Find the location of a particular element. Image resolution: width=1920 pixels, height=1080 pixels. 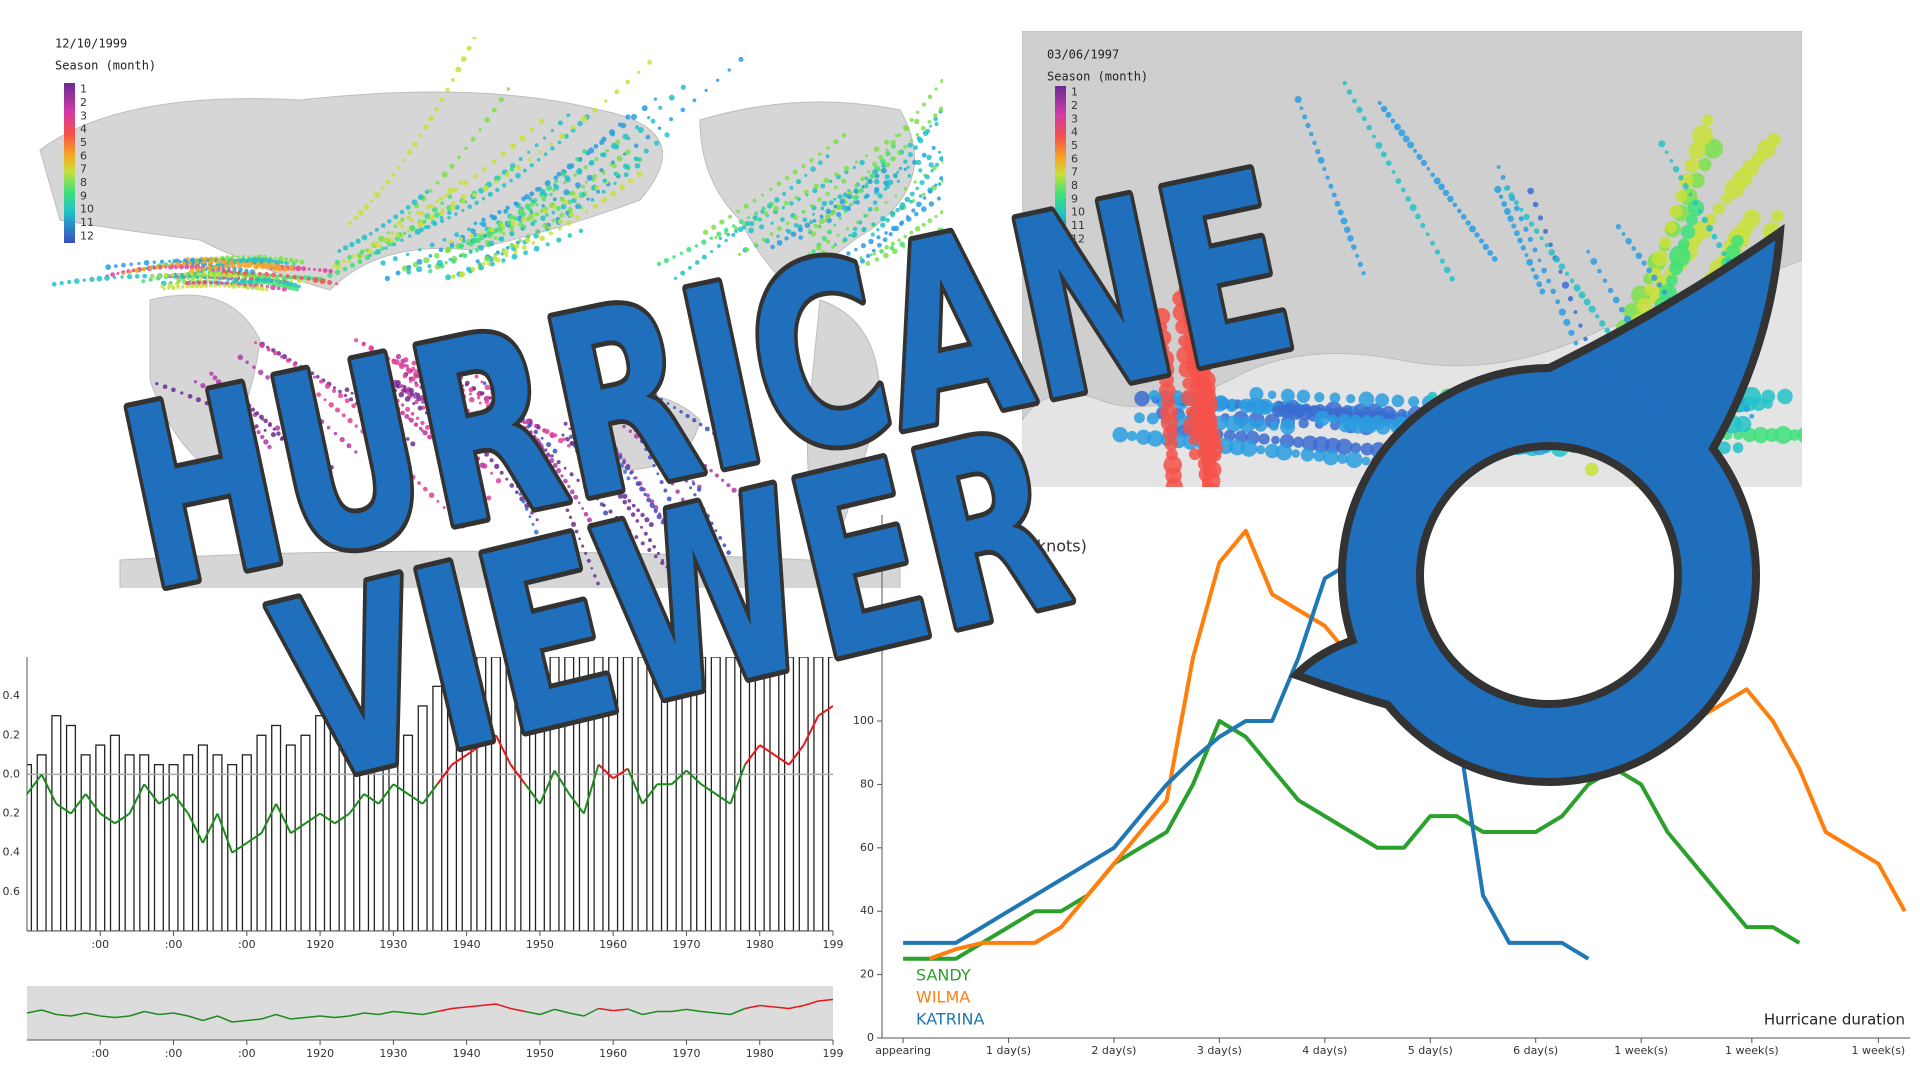

y-tick-label: 20 is located at coordinates (867, 974).